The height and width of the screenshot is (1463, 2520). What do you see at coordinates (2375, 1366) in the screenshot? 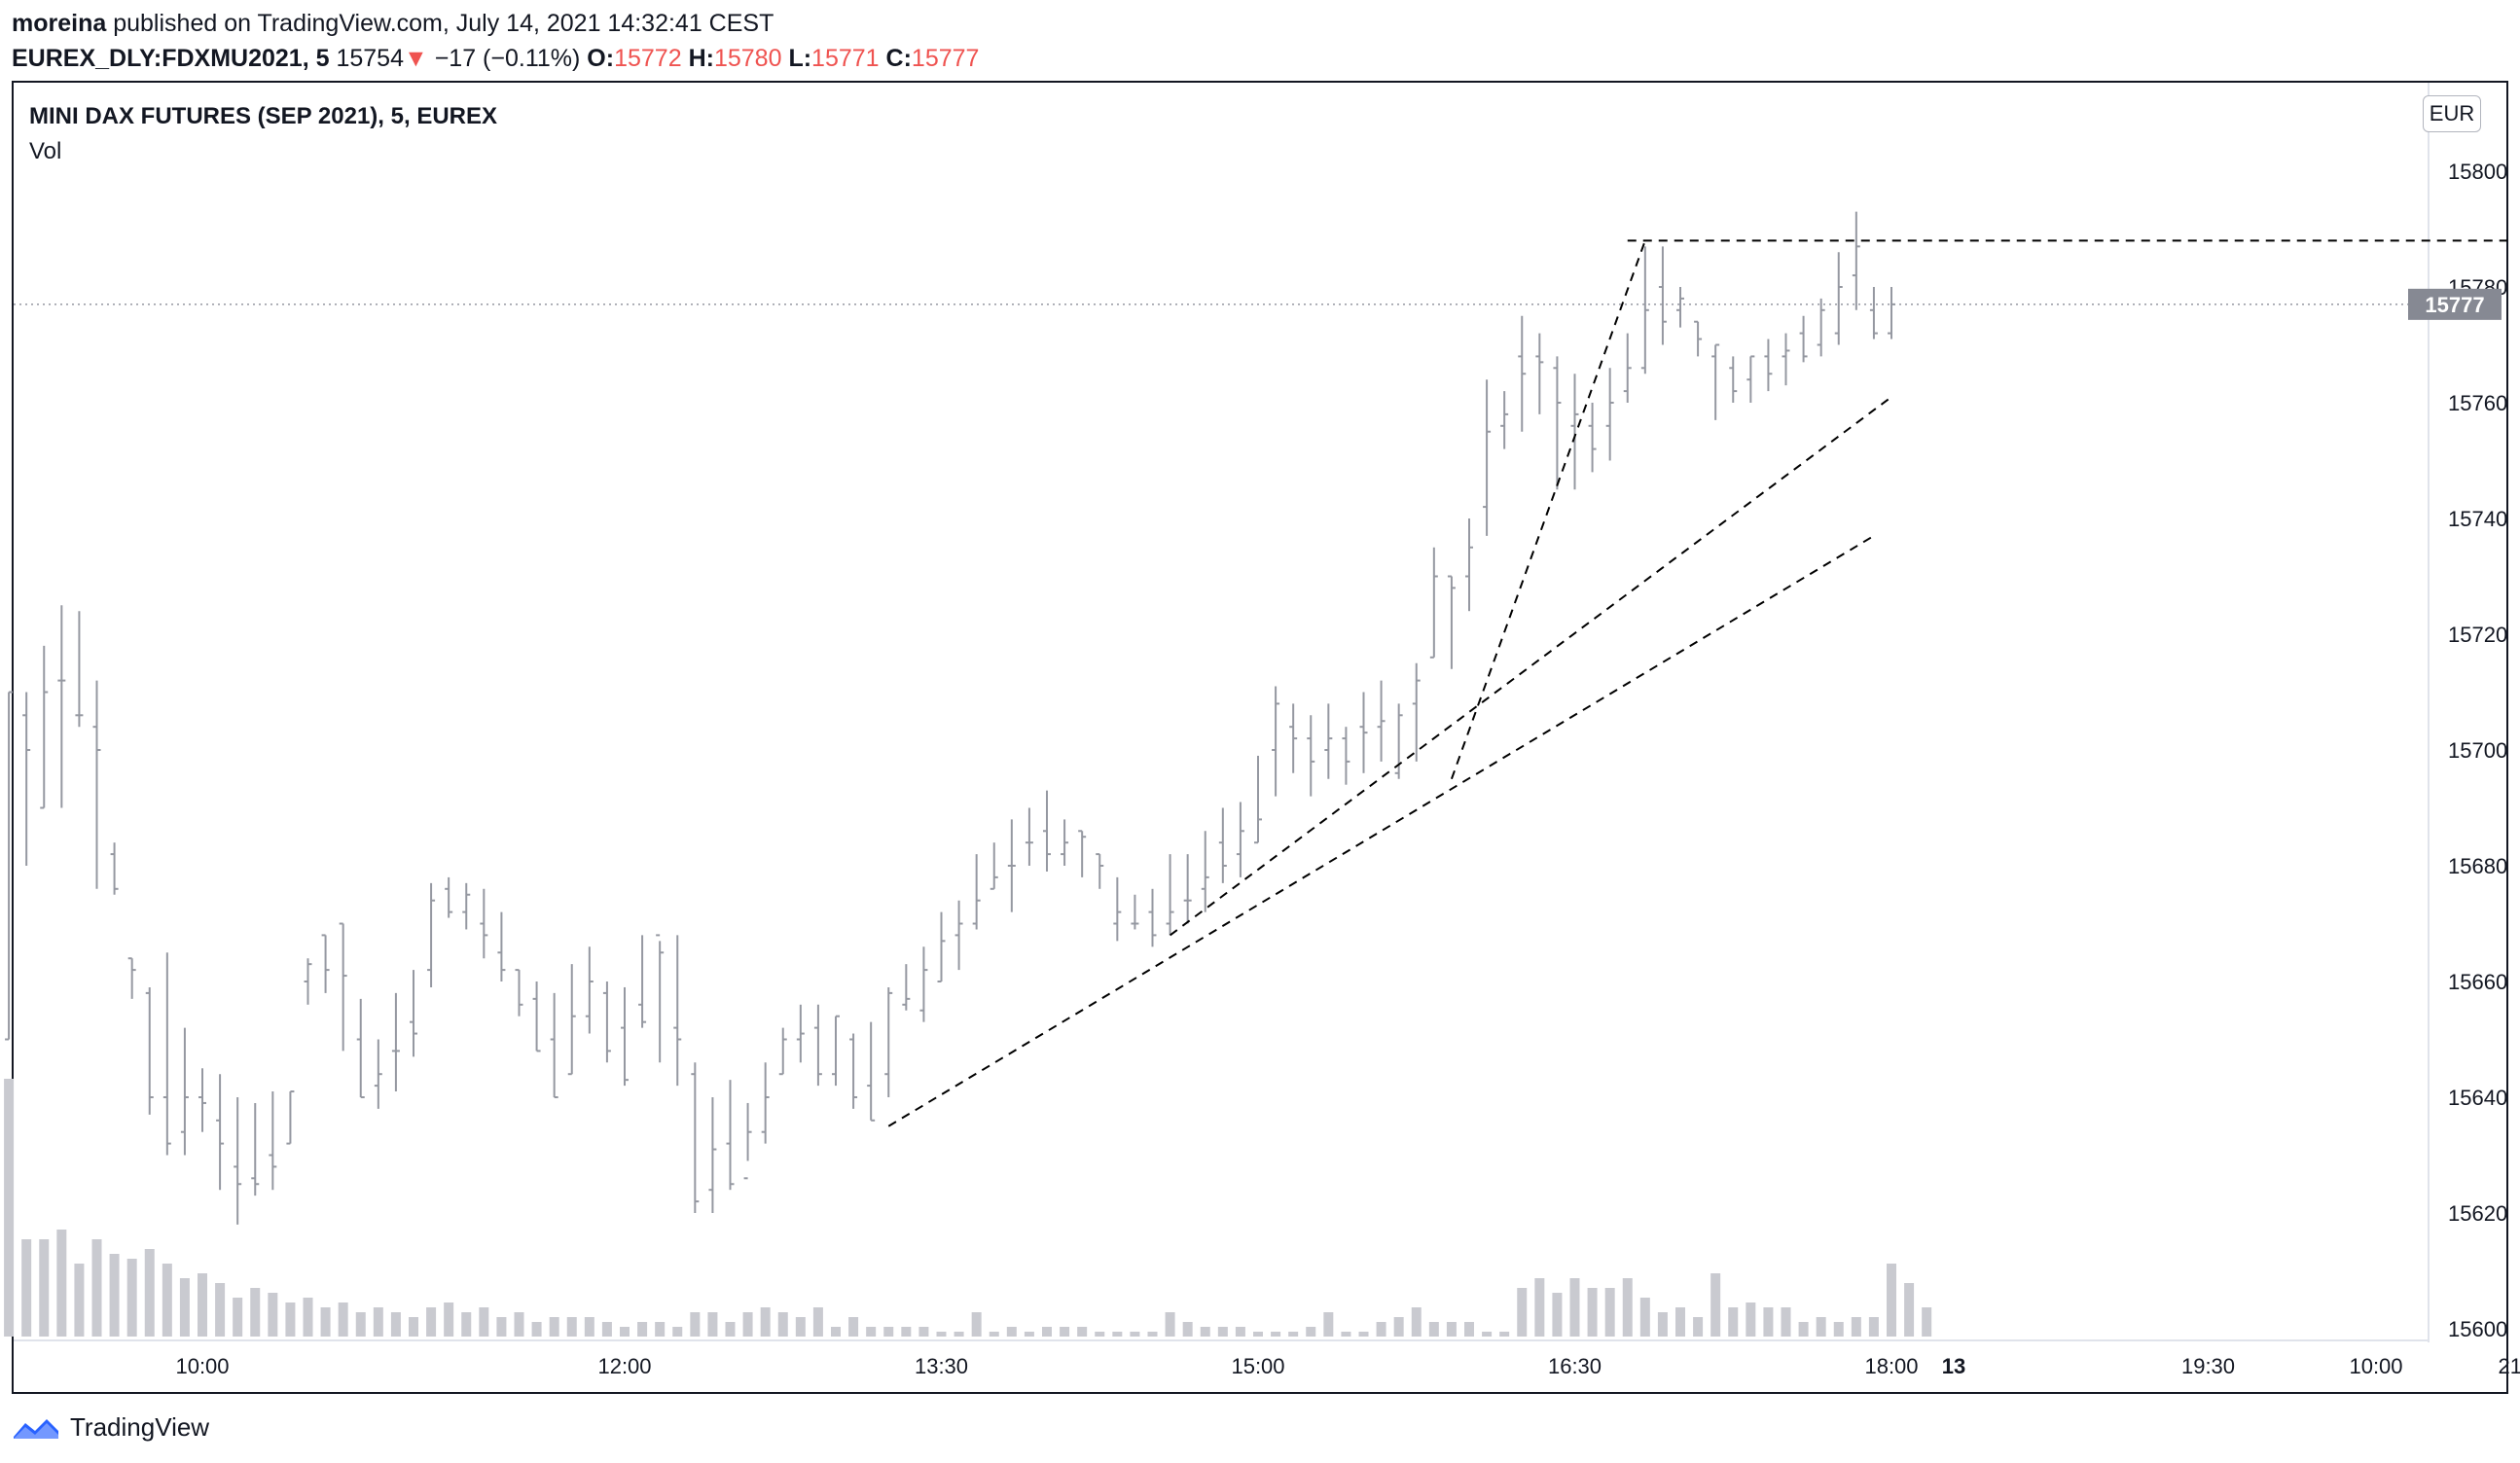
I see `x-tick-label: 10:00` at bounding box center [2375, 1366].